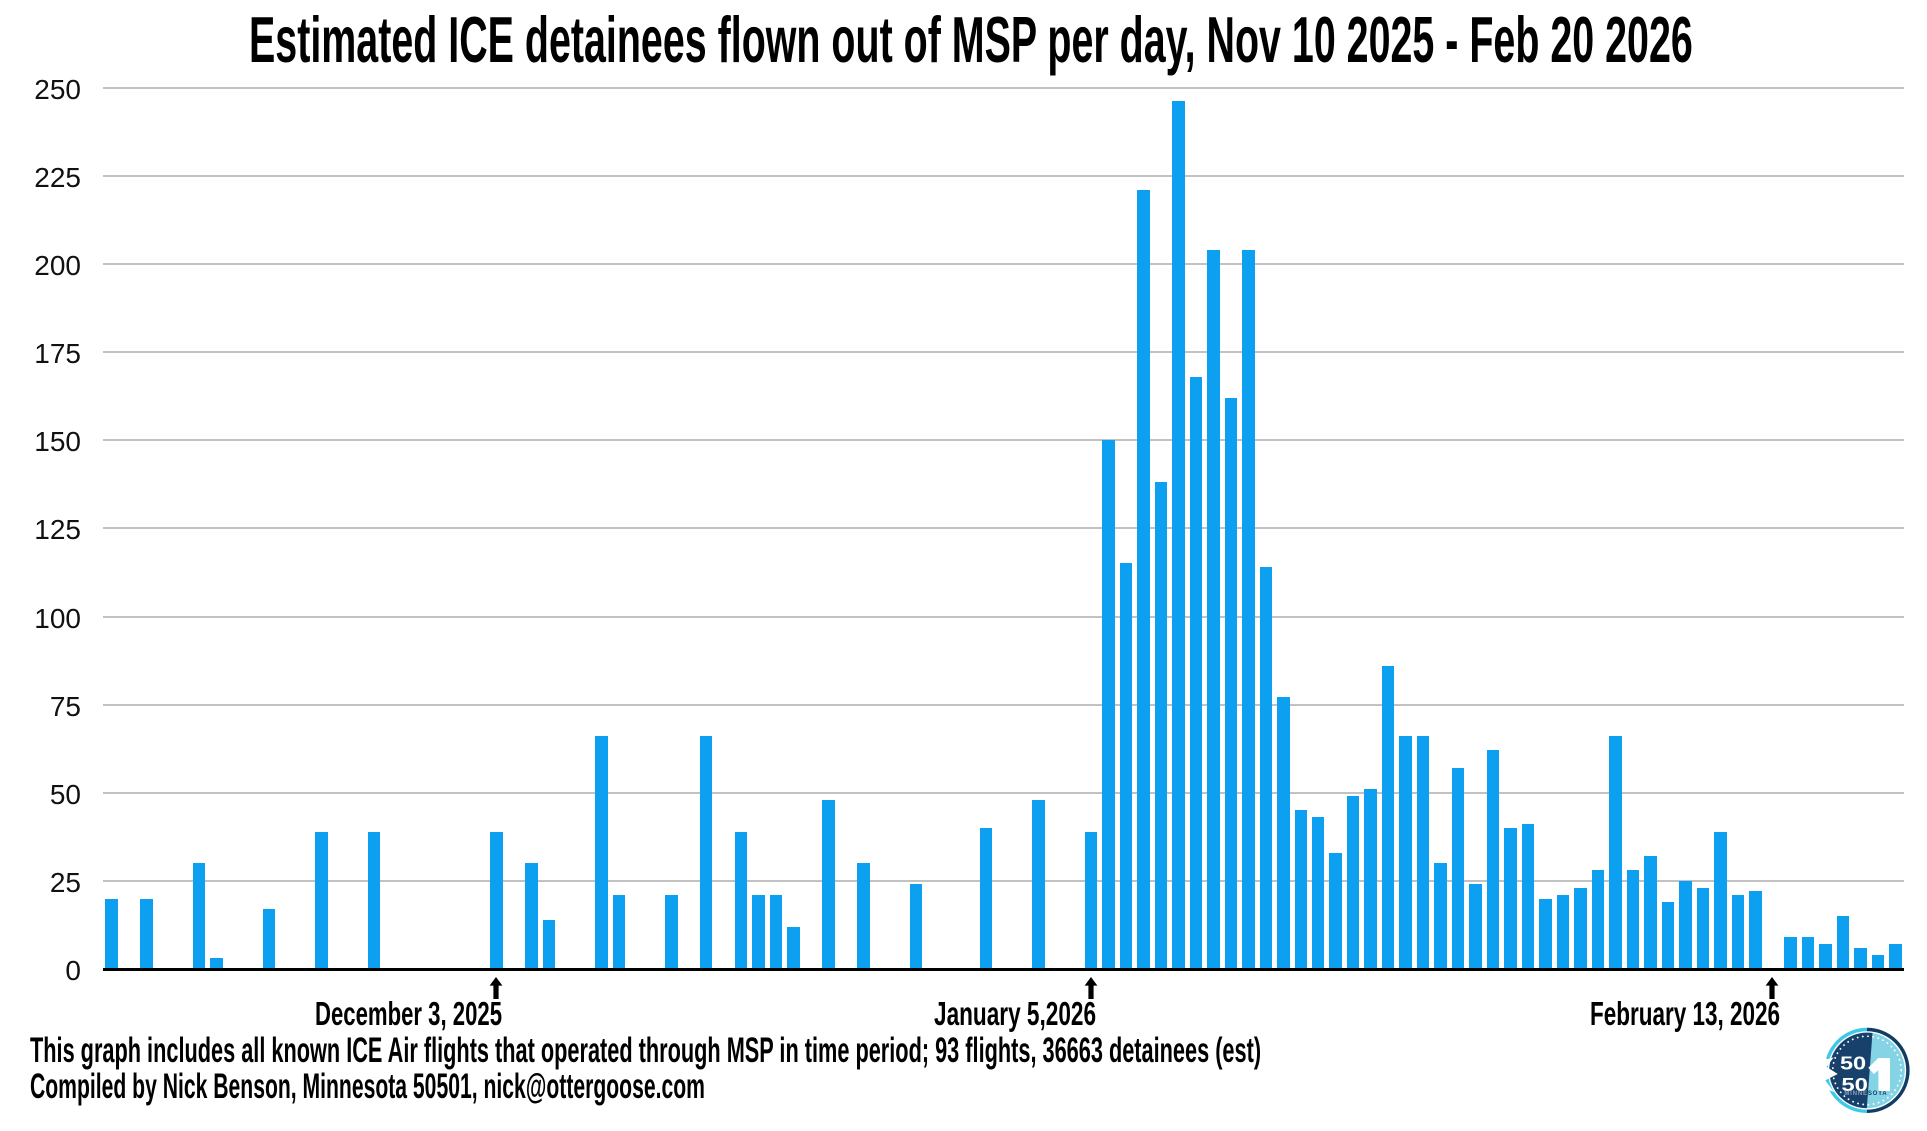  Describe the element at coordinates (1865, 1093) in the screenshot. I see `svg-text: MINNESOTA` at that location.